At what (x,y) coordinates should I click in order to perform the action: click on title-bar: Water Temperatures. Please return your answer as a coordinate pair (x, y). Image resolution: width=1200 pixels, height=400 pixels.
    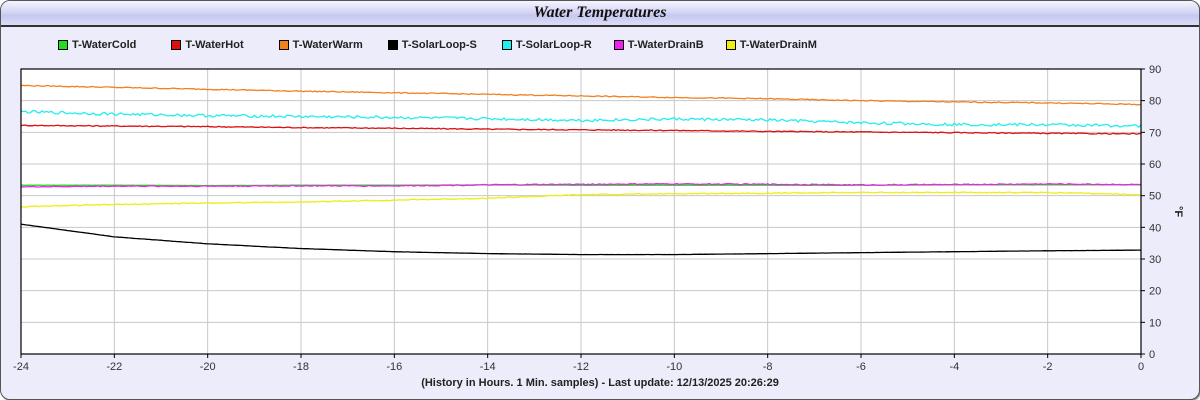
    Looking at the image, I should click on (600, 14).